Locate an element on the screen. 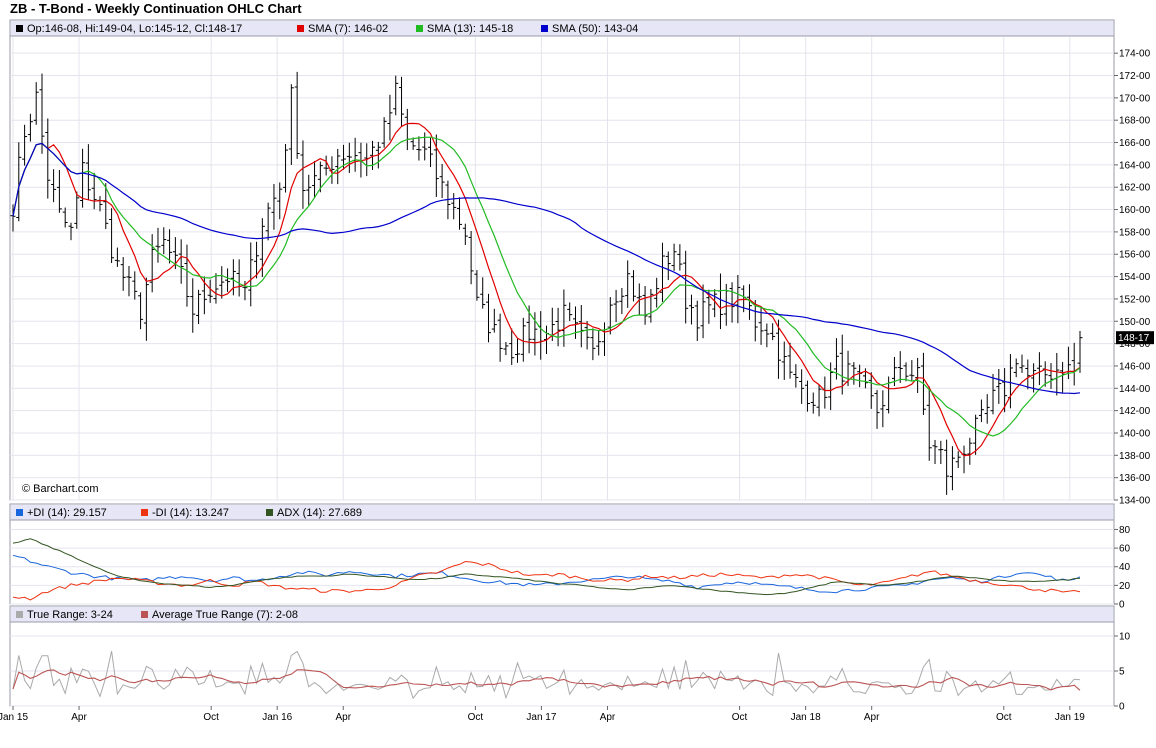 This screenshot has height=748, width=1156. legend-label: True Range: 3-24 is located at coordinates (70, 615).